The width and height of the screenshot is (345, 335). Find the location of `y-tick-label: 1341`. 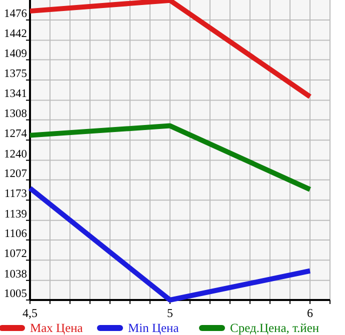

y-tick-label: 1341 is located at coordinates (16, 94).